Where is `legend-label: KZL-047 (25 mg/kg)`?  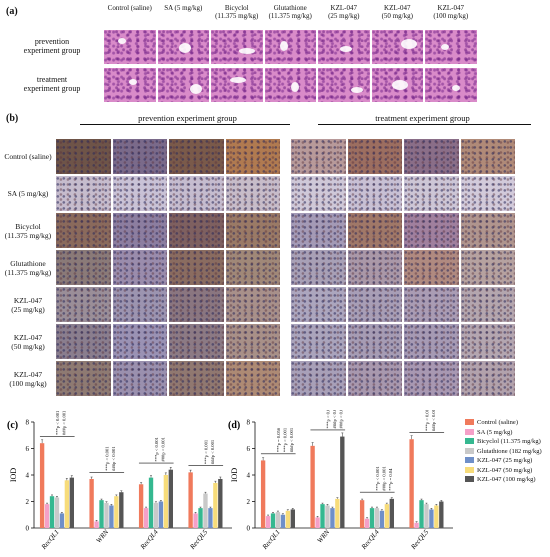 legend-label: KZL-047 (25 mg/kg) is located at coordinates (505, 460).